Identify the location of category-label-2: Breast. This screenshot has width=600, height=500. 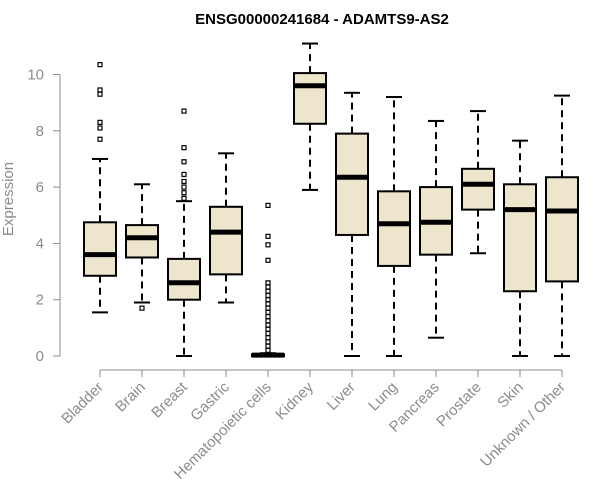
(169, 399).